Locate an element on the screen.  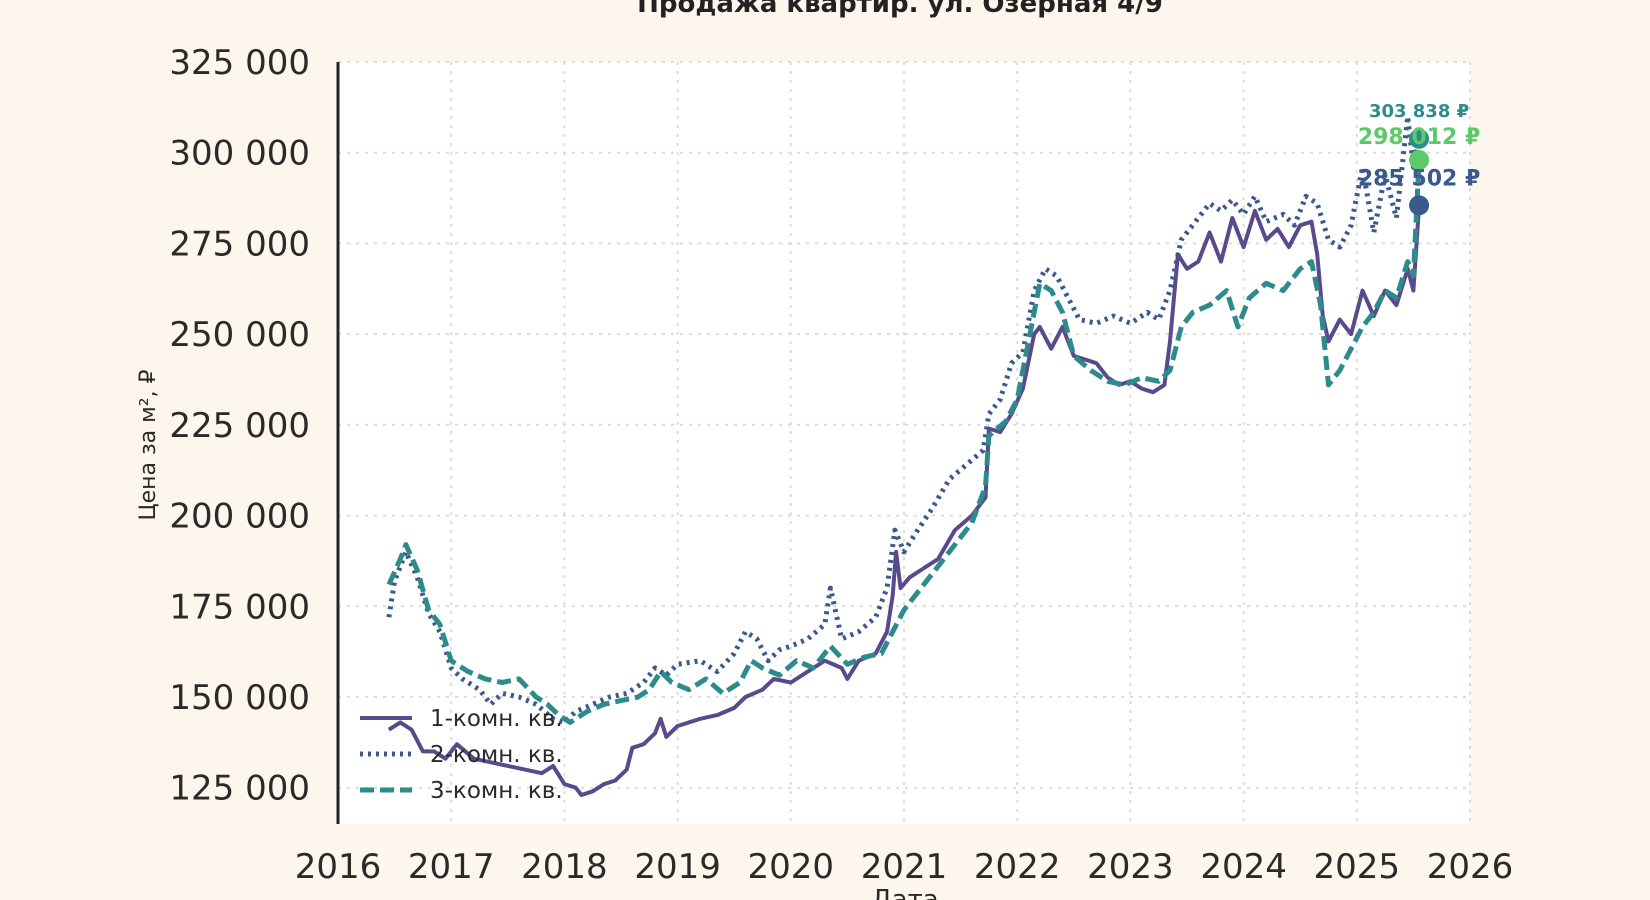
x-tick-label: 2024 is located at coordinates (1243, 867).